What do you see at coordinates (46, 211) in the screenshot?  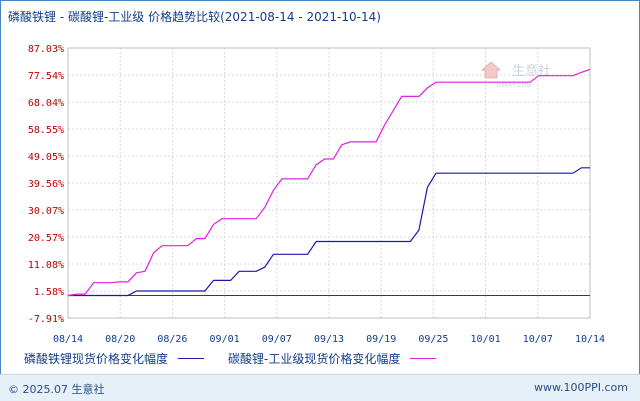 I see `y-tick-label: 30.07%` at bounding box center [46, 211].